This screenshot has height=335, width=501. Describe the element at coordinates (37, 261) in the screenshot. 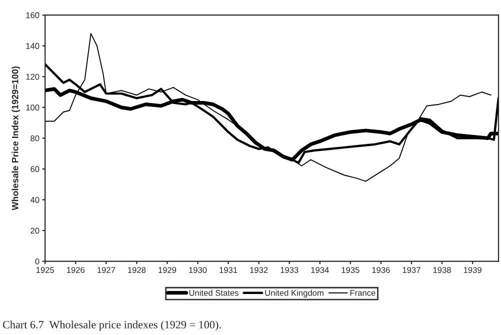

I see `y-tick-label: 0` at that location.